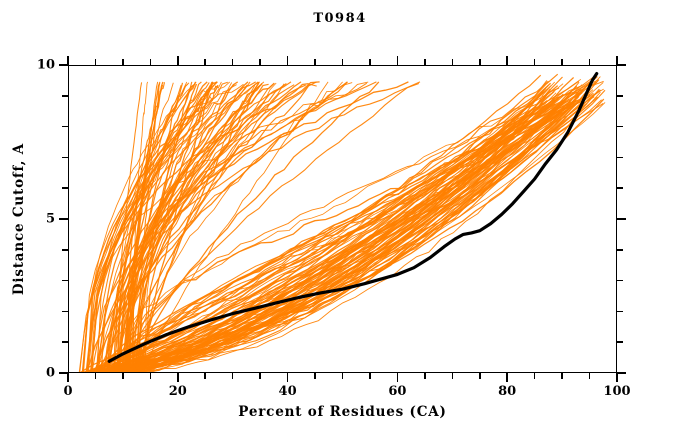  I want to click on y-axis-title-label: Distance Cutoff, A, so click(19, 219).